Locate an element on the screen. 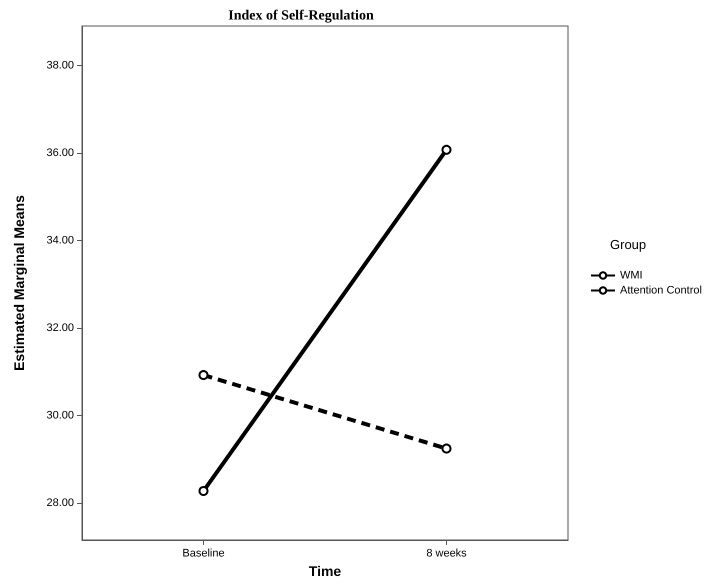  y-tick-label: 30.00 is located at coordinates (60, 415).